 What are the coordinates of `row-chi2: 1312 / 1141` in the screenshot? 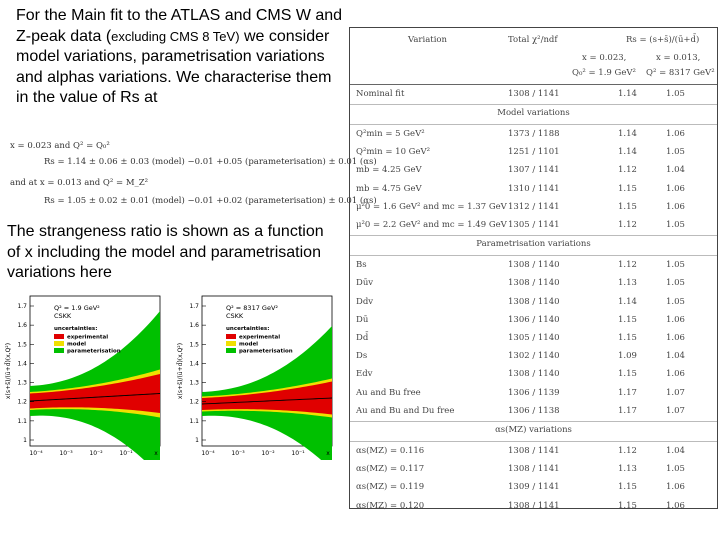 It's located at (534, 206).